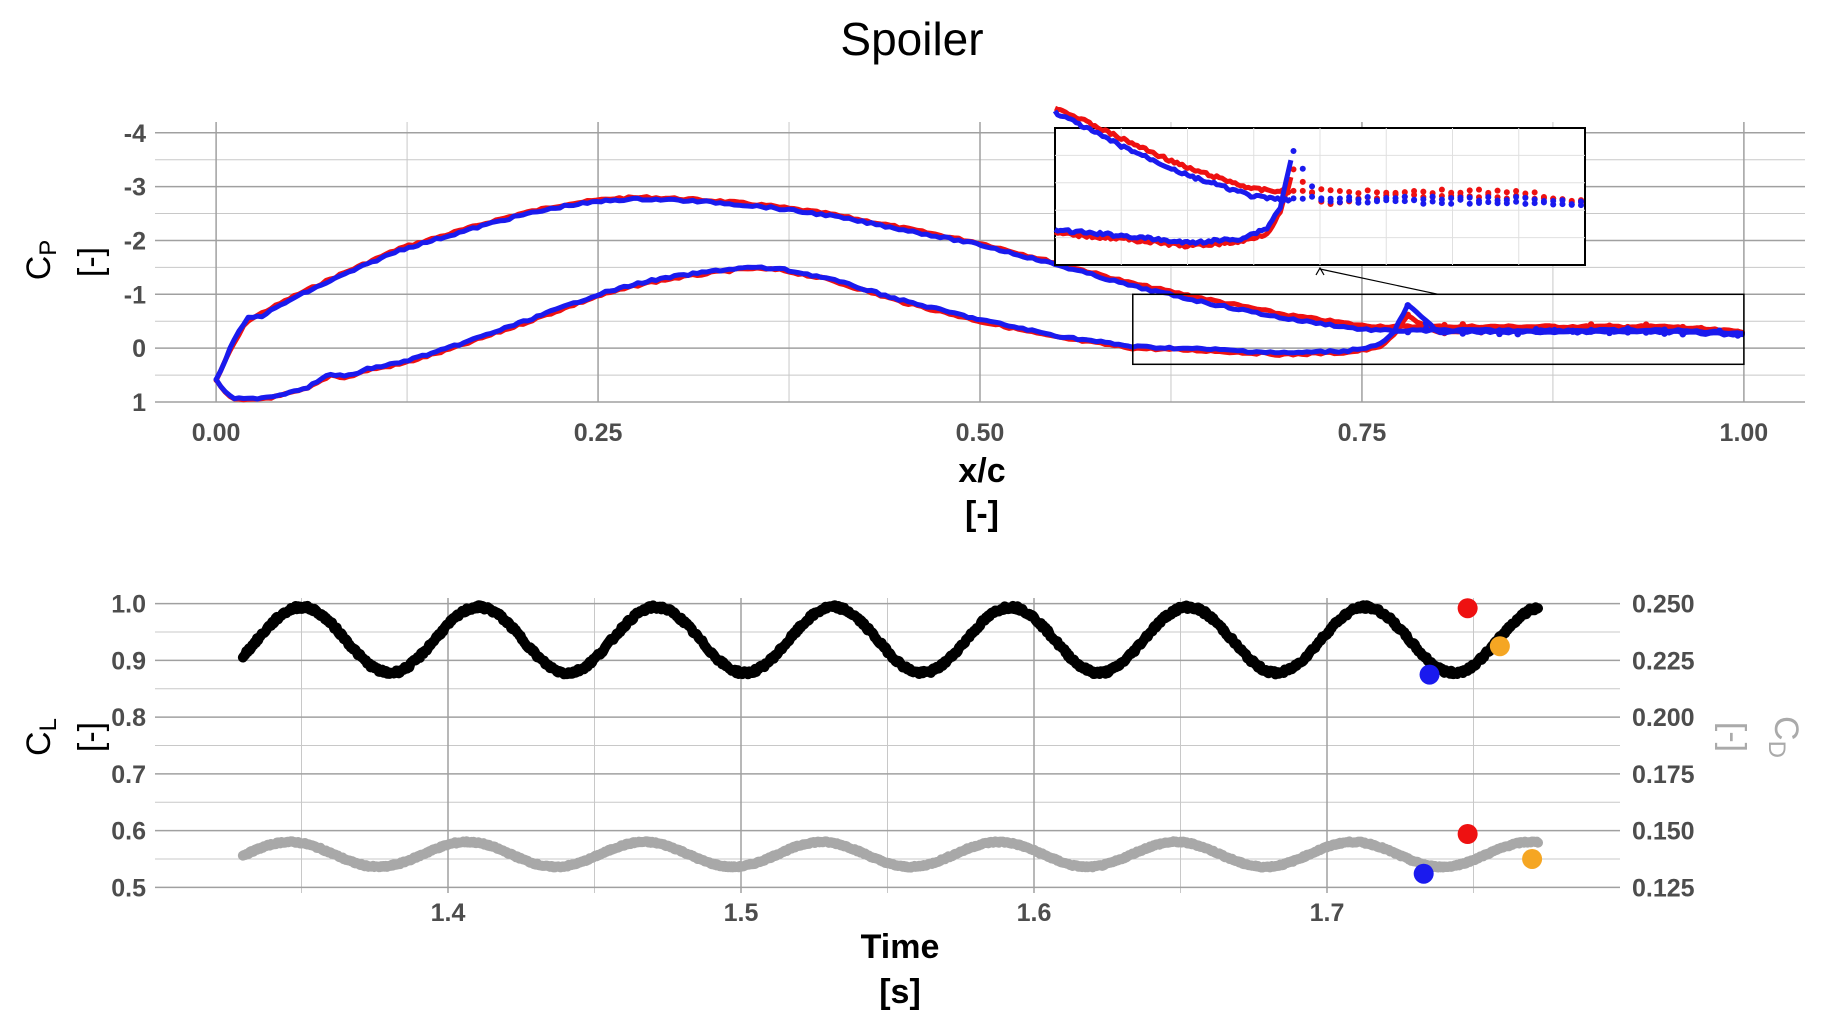  What do you see at coordinates (41, 737) in the screenshot?
I see `svg-text: CL` at bounding box center [41, 737].